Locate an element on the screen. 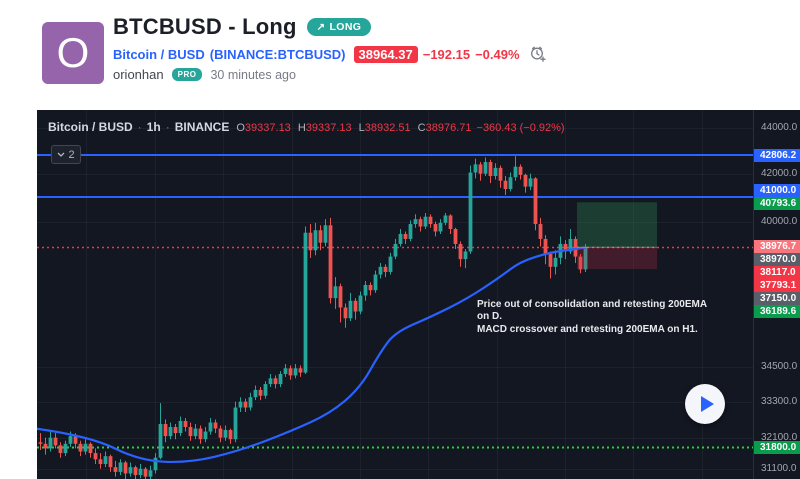 This screenshot has width=800, height=479. play-button is located at coordinates (705, 404).